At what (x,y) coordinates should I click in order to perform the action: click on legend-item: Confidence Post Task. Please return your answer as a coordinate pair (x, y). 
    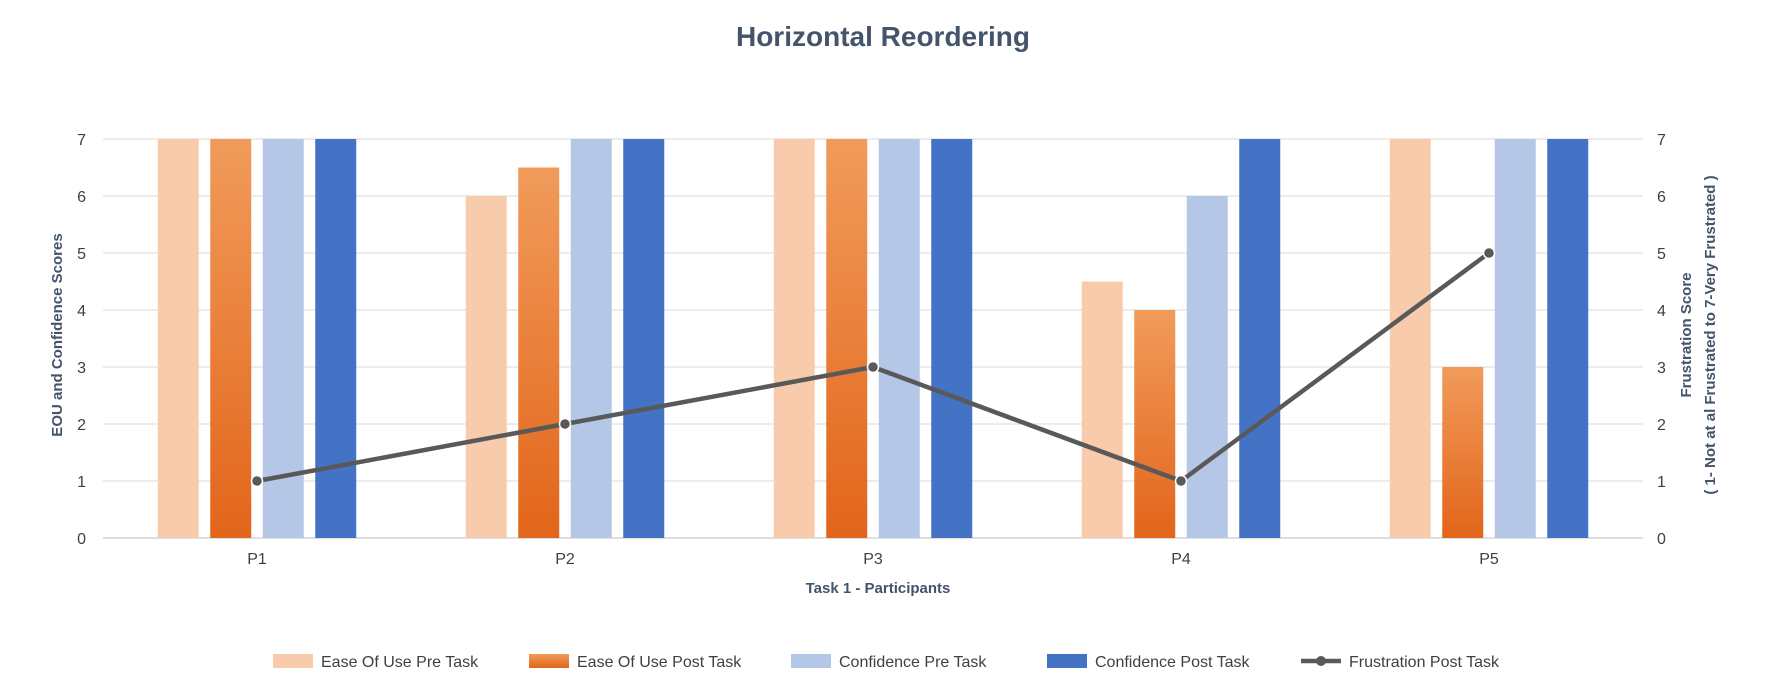
    Looking at the image, I should click on (1148, 662).